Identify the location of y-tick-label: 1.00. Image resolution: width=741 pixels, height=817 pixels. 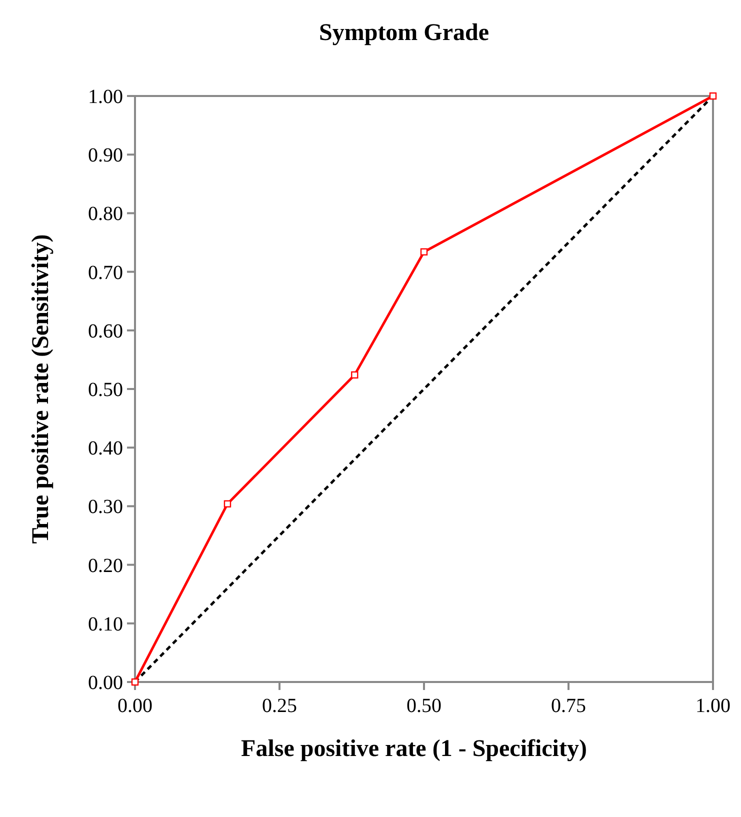
(105, 97).